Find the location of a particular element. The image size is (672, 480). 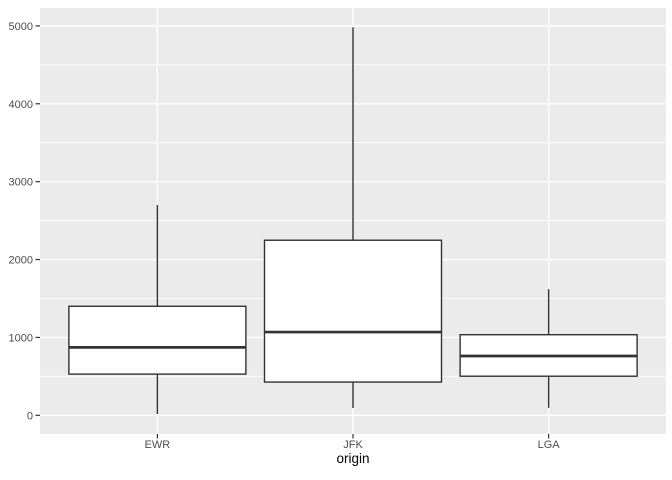

x-tick-label-jfk: JFK is located at coordinates (353, 445).